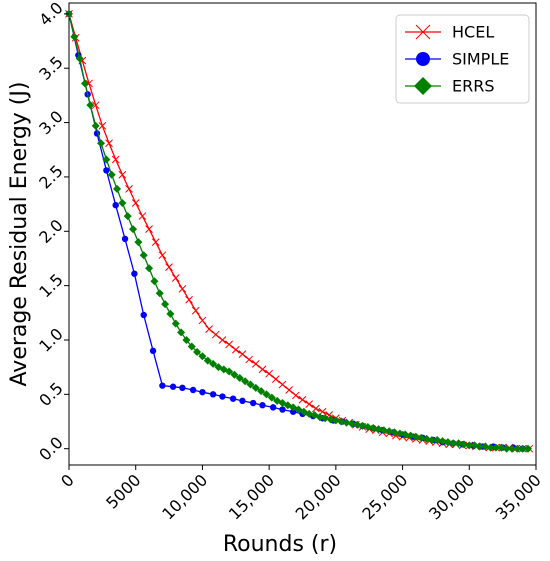  Describe the element at coordinates (50, 68) in the screenshot. I see `y-tick-label: 3.5` at that location.